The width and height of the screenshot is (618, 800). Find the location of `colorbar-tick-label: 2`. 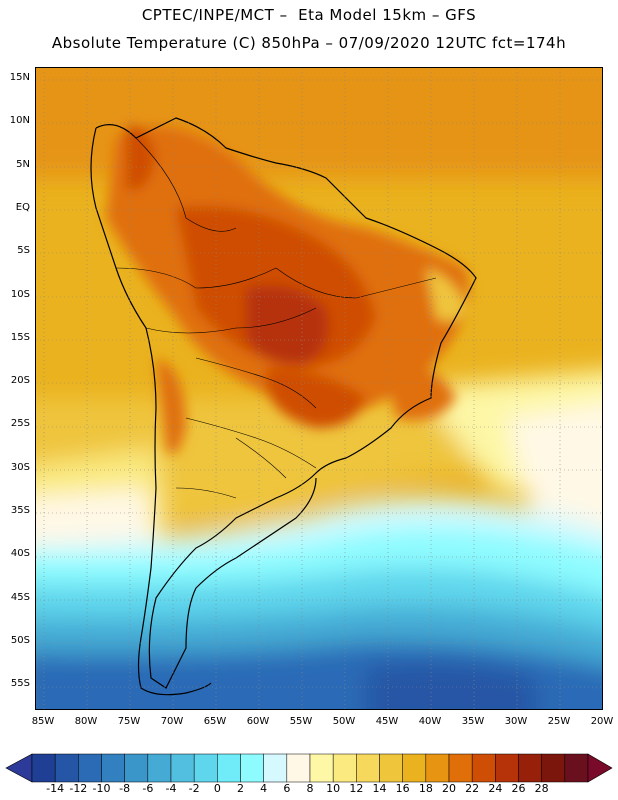

colorbar-tick-label: 2 is located at coordinates (240, 788).